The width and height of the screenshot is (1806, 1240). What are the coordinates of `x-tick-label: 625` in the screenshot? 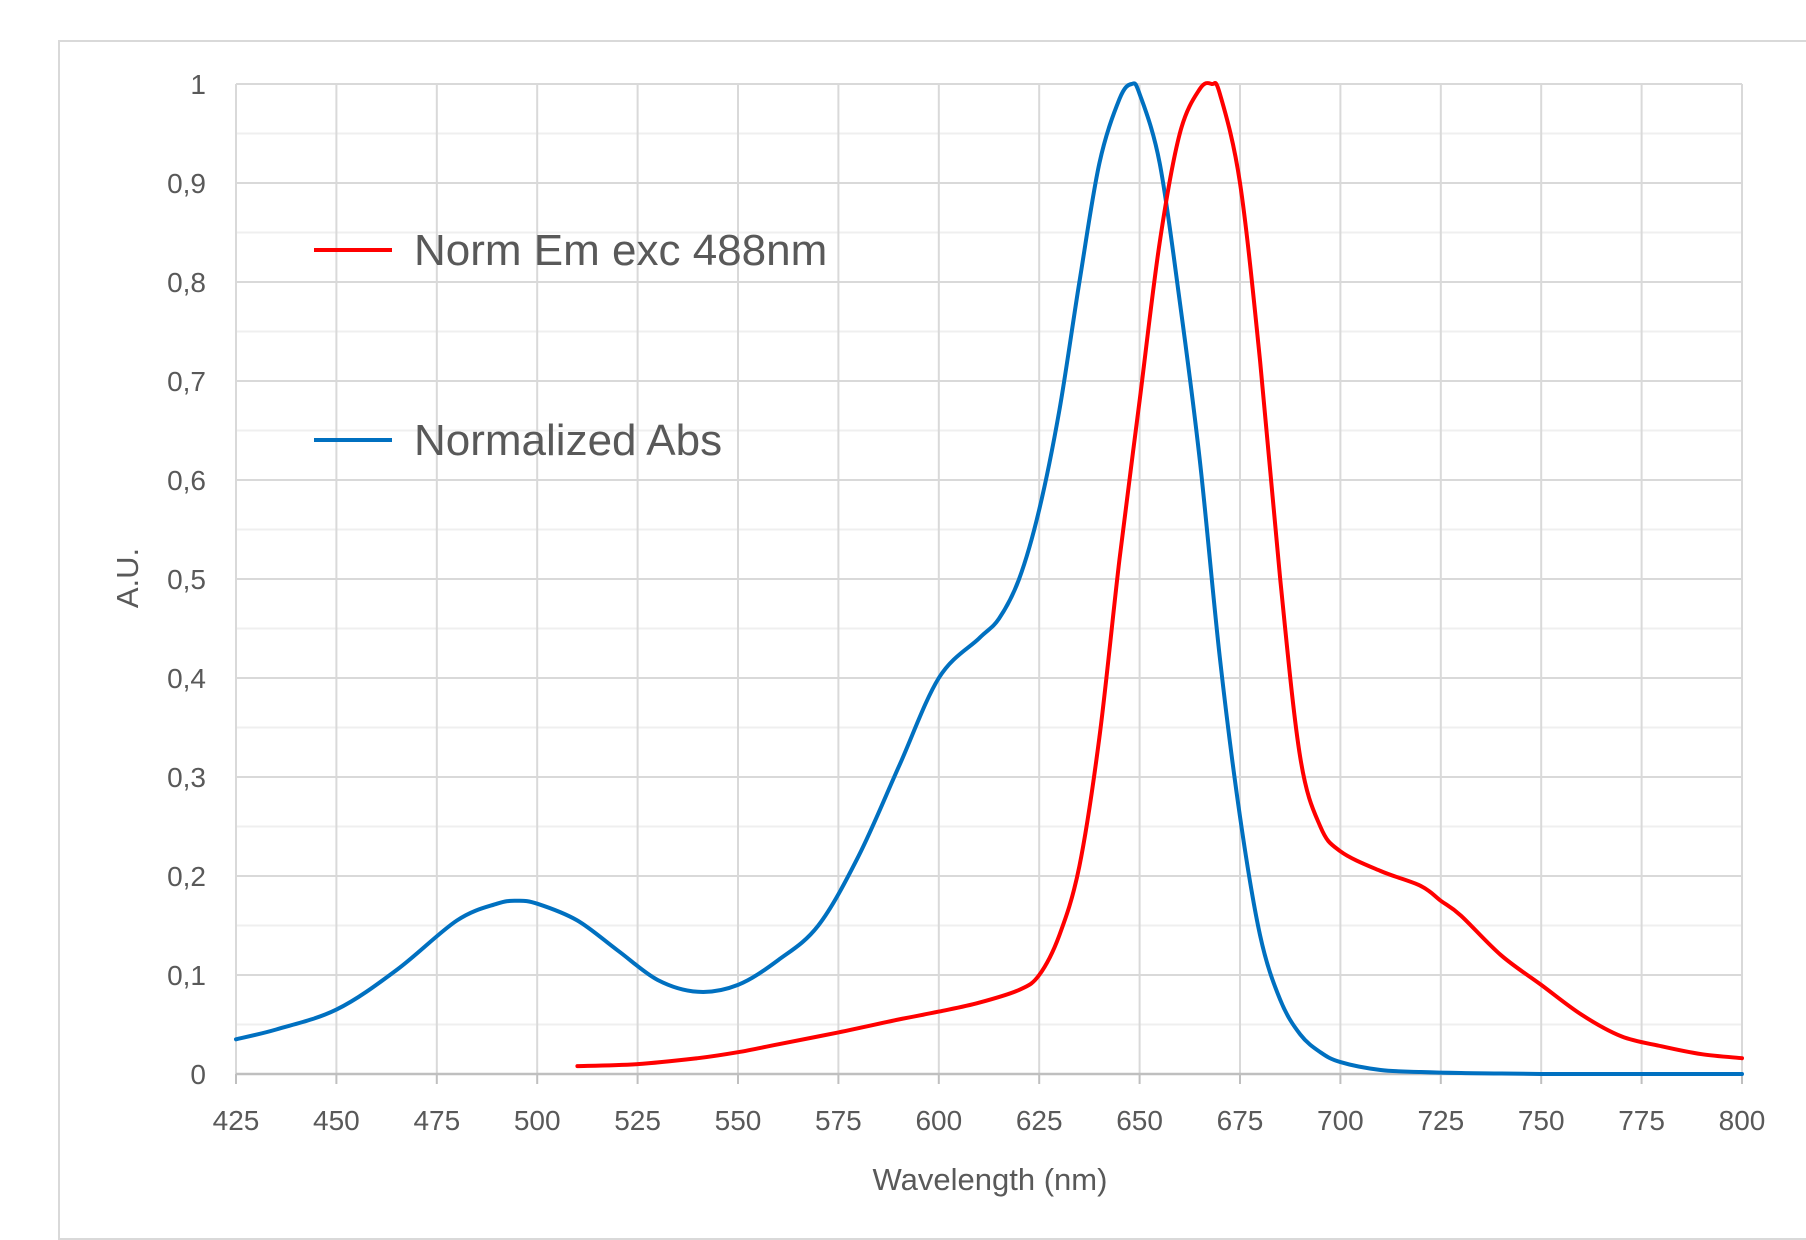 It's located at (1039, 1120).